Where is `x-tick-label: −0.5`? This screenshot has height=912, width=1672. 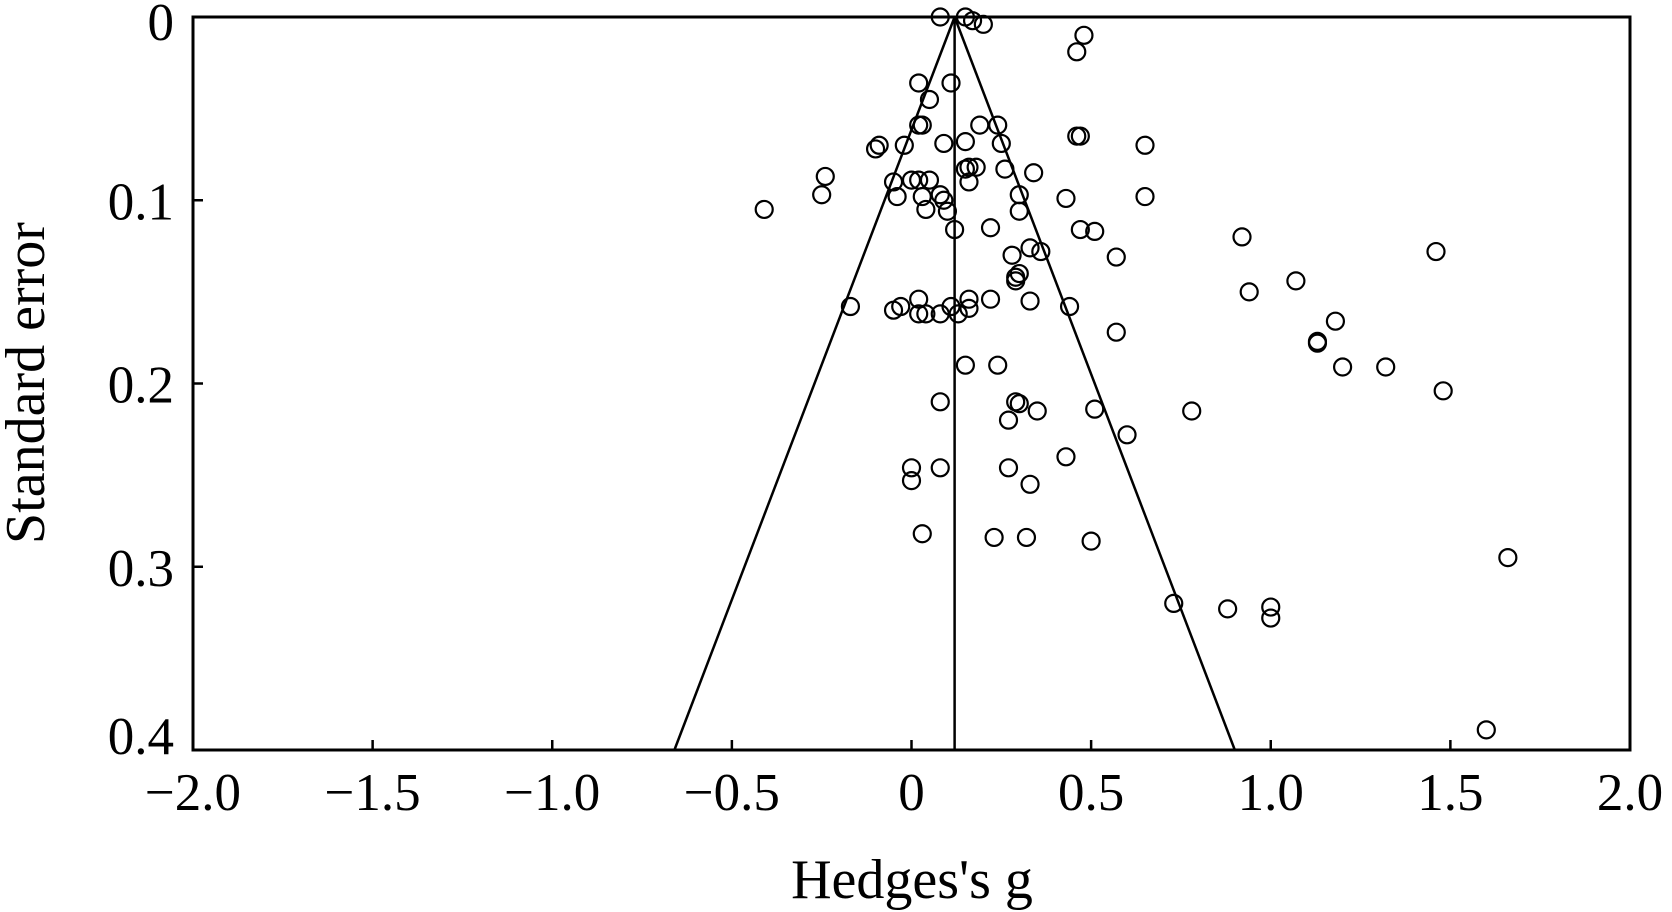
x-tick-label: −0.5 is located at coordinates (732, 793).